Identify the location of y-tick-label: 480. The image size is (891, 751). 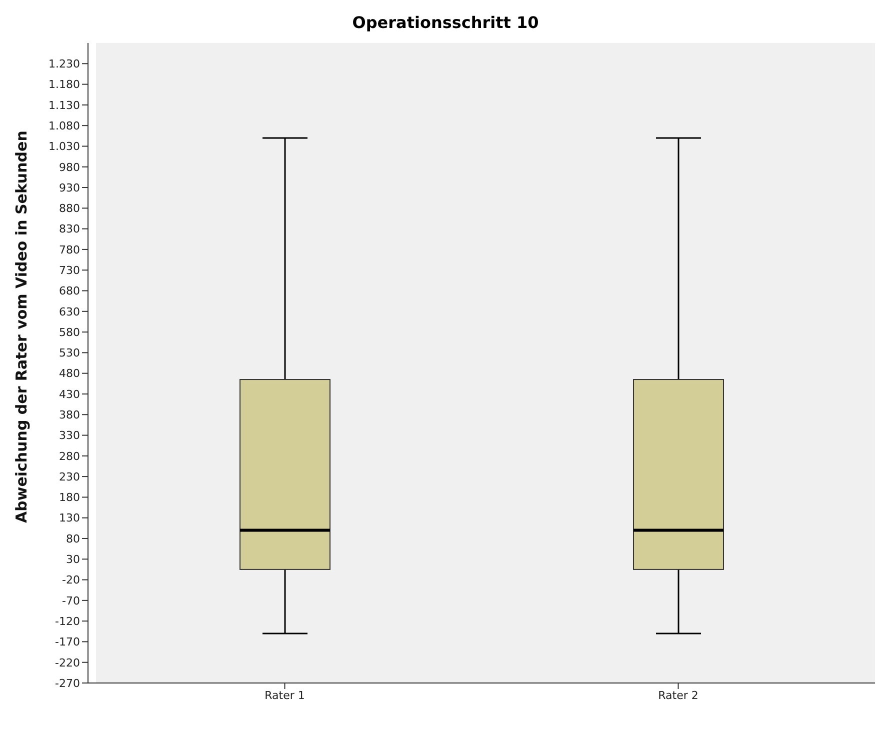
(69, 373).